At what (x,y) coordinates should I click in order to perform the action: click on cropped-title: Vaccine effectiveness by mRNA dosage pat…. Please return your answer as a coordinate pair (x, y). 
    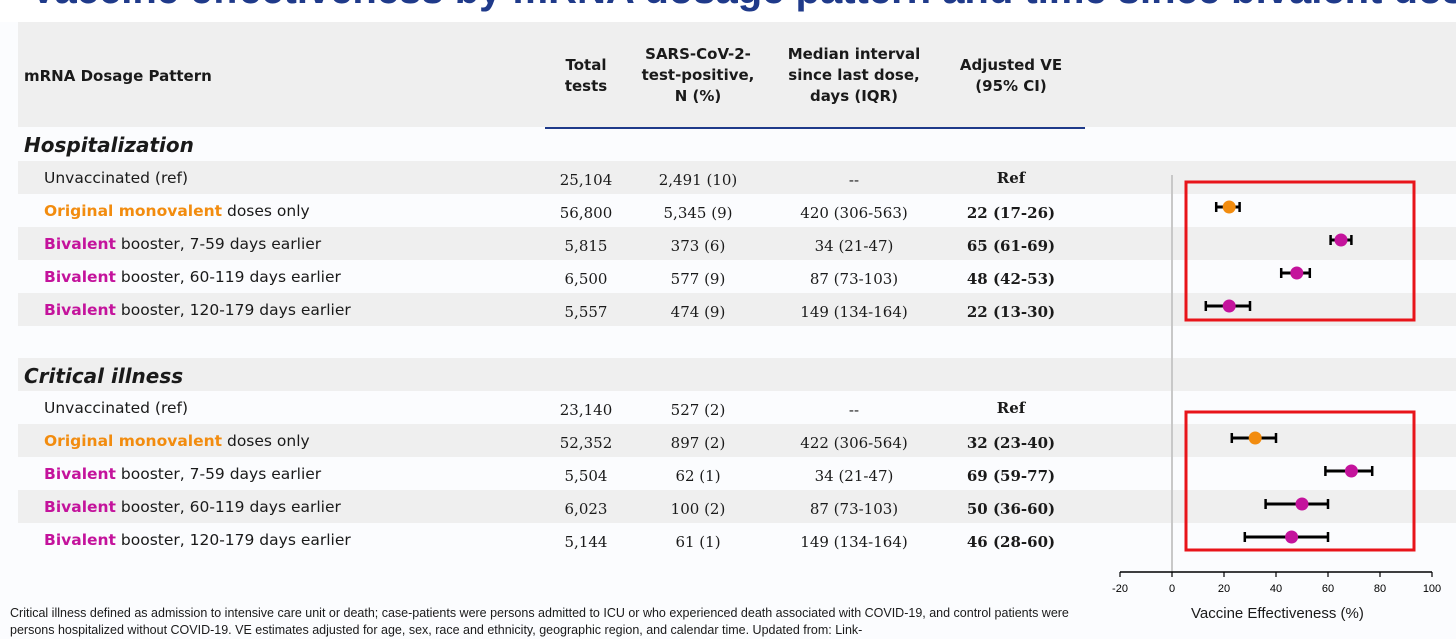
    Looking at the image, I should click on (728, 11).